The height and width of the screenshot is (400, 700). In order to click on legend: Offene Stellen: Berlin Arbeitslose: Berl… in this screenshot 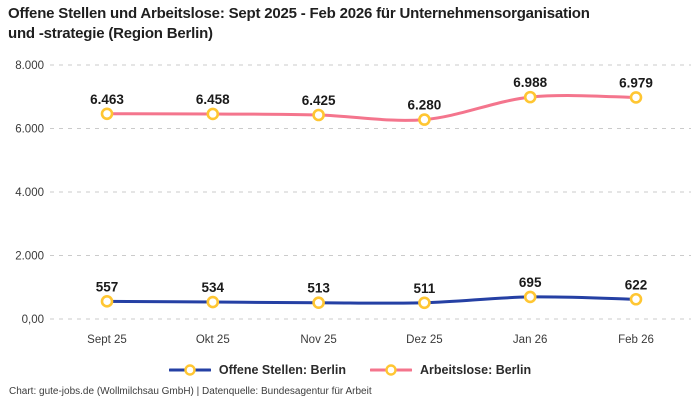, I will do `click(350, 370)`.